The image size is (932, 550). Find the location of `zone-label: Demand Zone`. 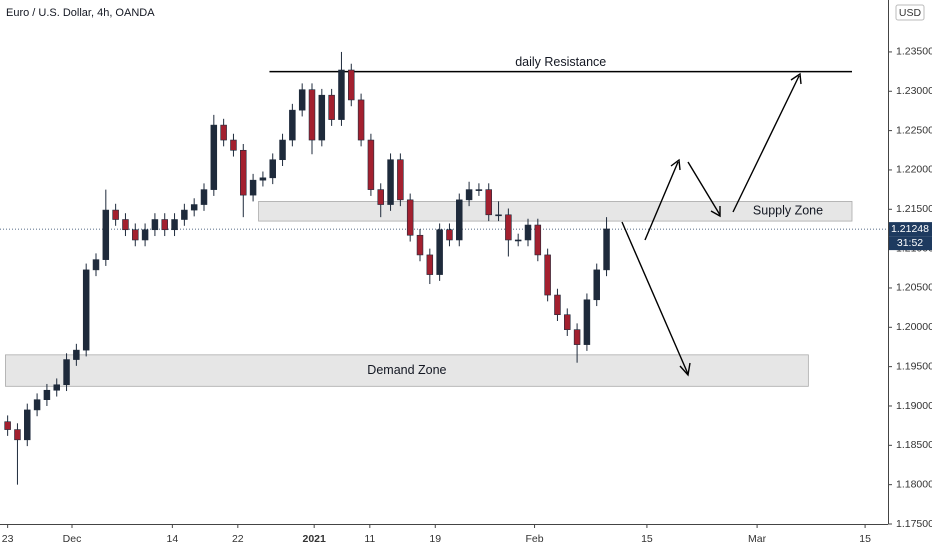

zone-label: Demand Zone is located at coordinates (406, 370).